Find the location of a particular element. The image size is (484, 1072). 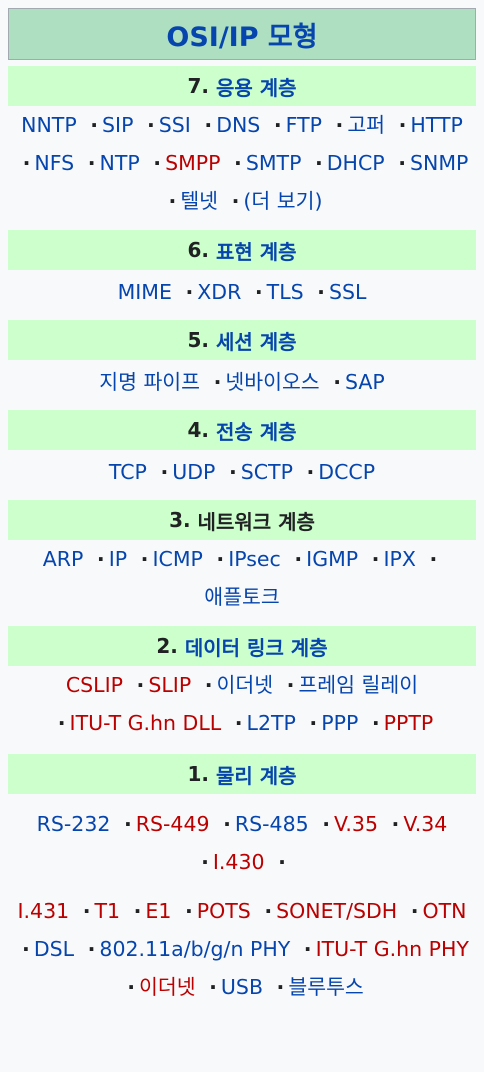

protocol-link: SNMP is located at coordinates (439, 163).